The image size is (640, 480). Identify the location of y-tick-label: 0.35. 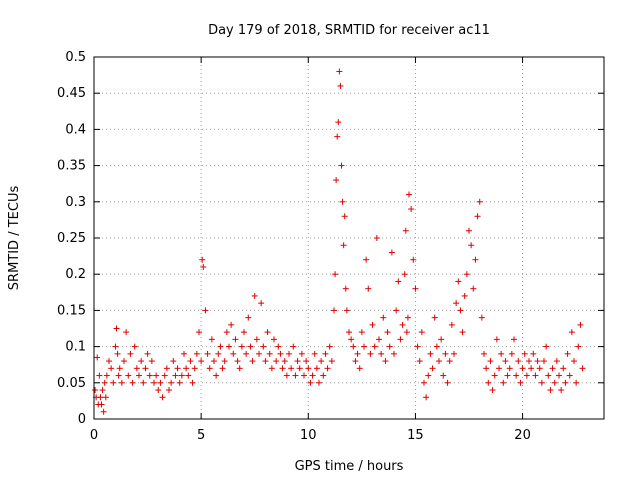
(71, 166).